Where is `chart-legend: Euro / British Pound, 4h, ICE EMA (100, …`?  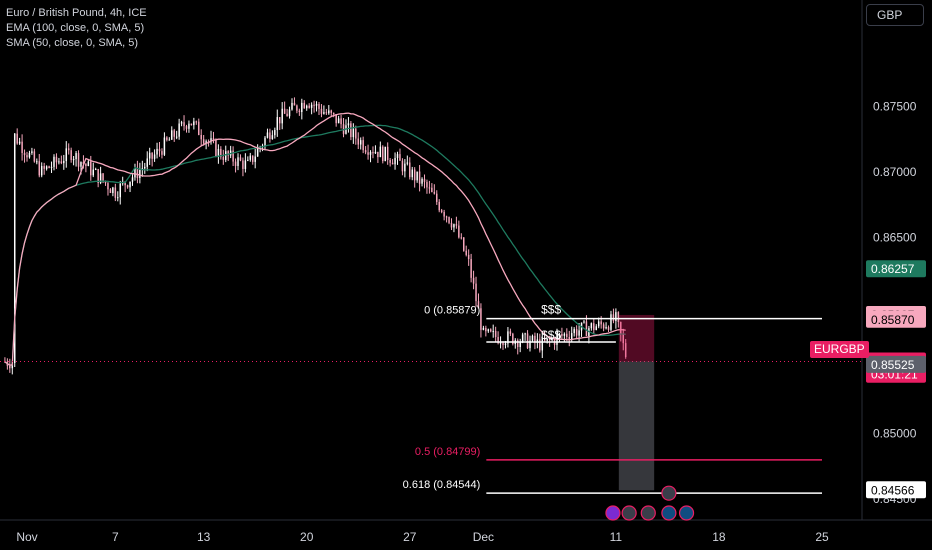 chart-legend: Euro / British Pound, 4h, ICE EMA (100, … is located at coordinates (76, 28).